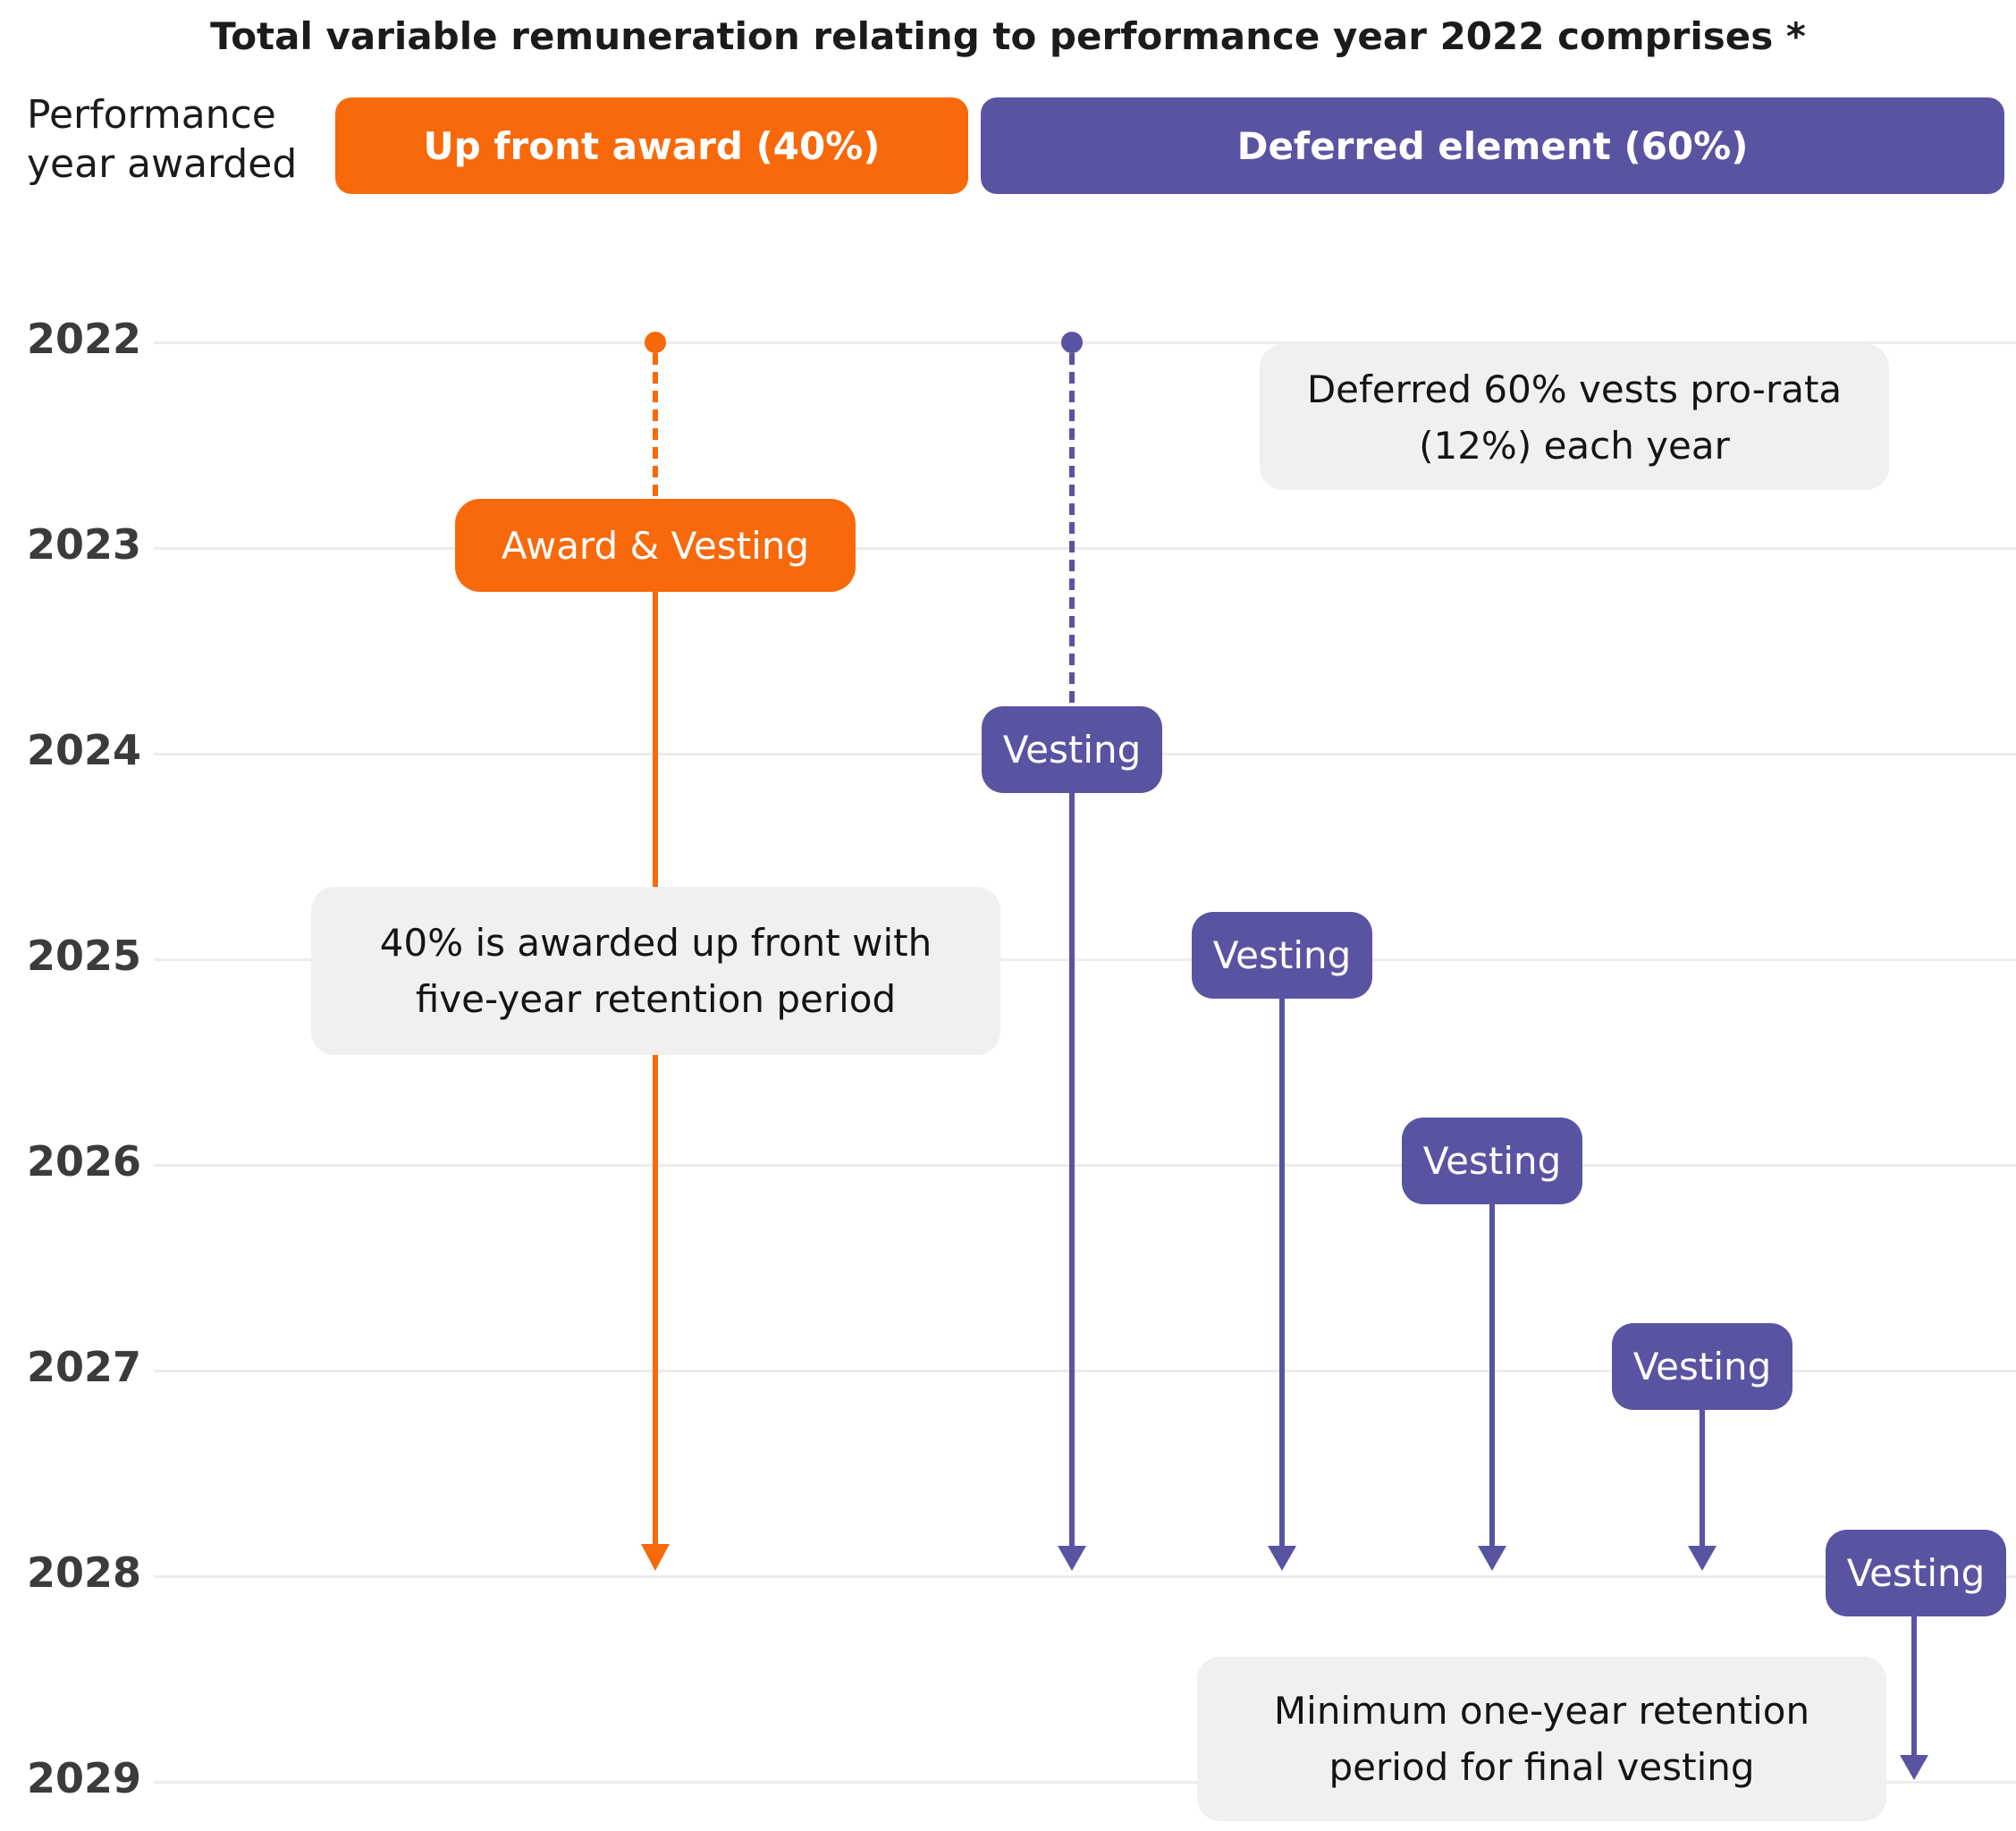  What do you see at coordinates (1914, 1685) in the screenshot?
I see `deferred5-solid-line` at bounding box center [1914, 1685].